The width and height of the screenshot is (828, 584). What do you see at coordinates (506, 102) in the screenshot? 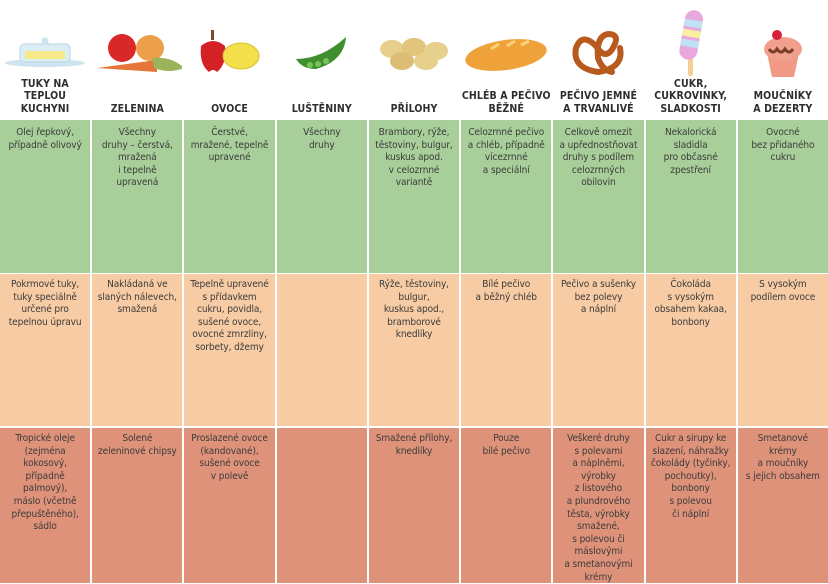
I see `column-title: CHLÉB A PEČIVO BĚŽNÉ` at bounding box center [506, 102].